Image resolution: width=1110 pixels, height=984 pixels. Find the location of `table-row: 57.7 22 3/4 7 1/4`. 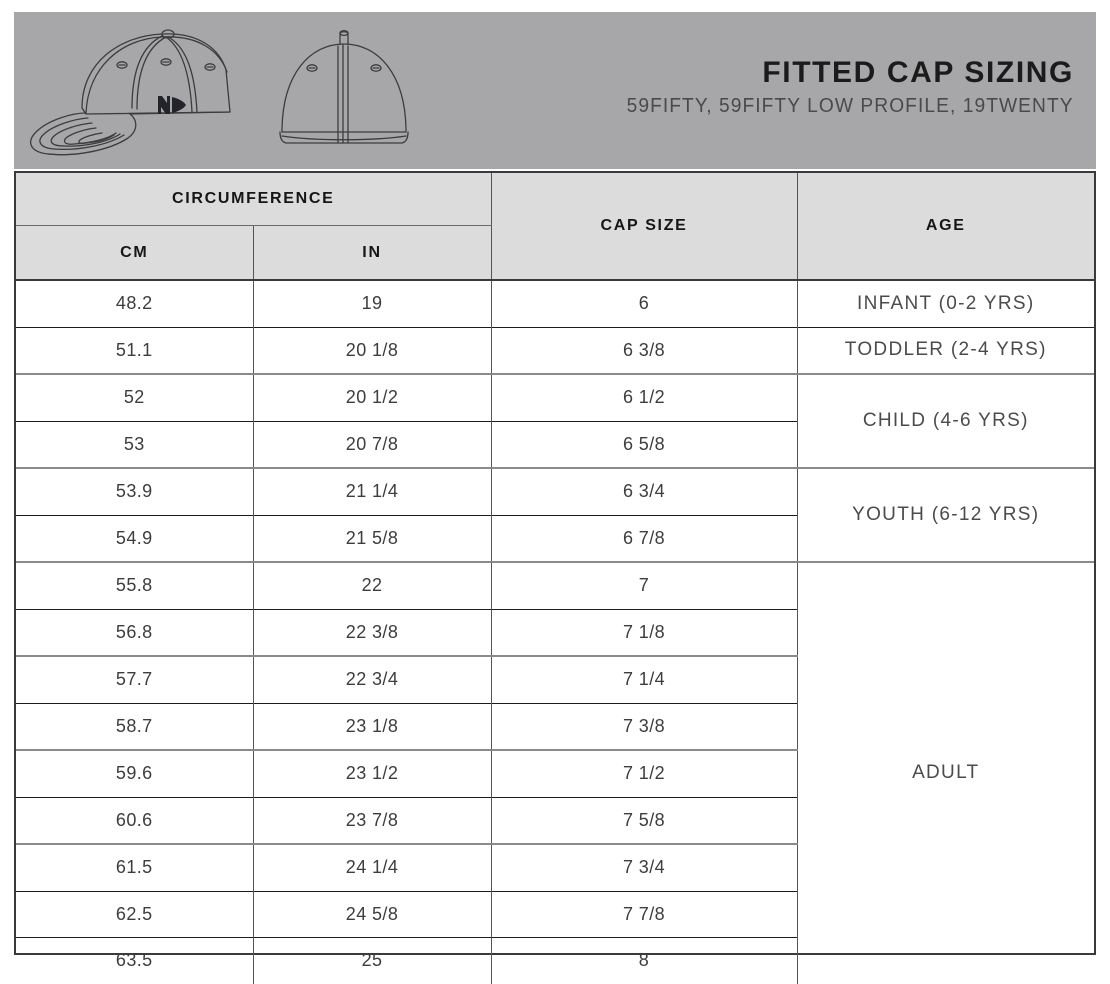

table-row: 57.7 22 3/4 7 1/4 is located at coordinates (555, 679).